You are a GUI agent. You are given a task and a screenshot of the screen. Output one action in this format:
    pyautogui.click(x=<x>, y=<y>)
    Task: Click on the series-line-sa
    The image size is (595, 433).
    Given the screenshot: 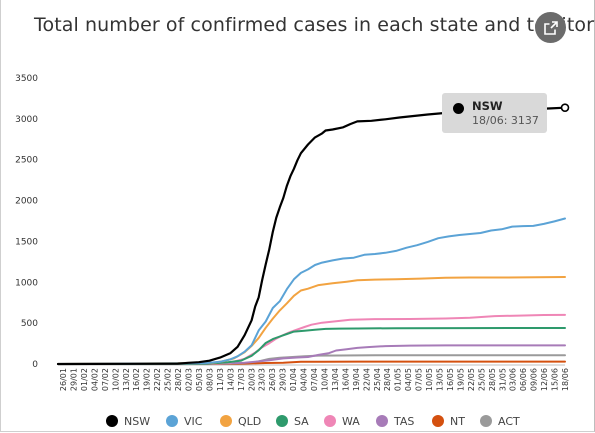 What is the action you would take?
    pyautogui.click(x=311, y=346)
    